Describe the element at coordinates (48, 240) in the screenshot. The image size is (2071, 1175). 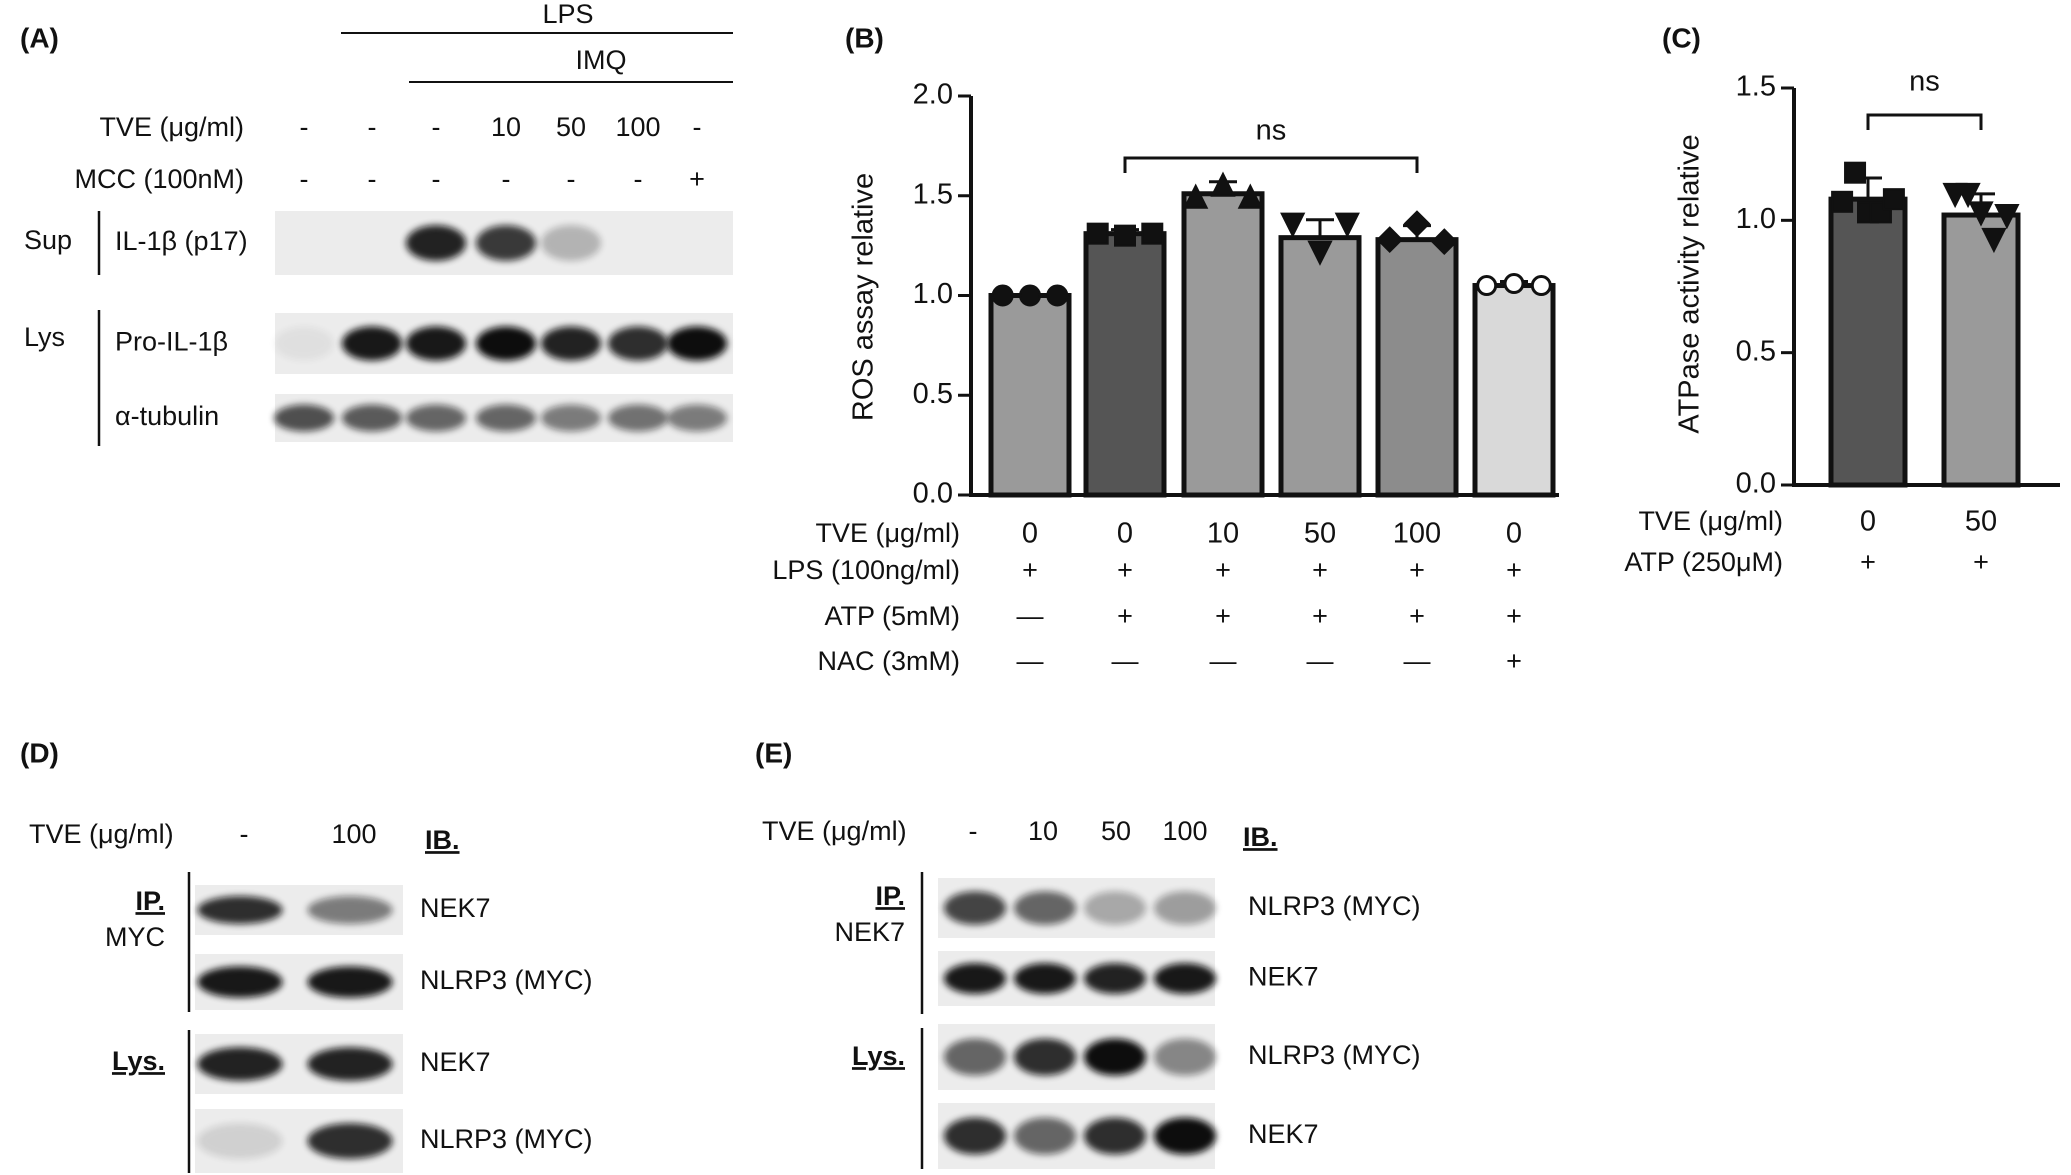
I see `group-label: Sup` at that location.